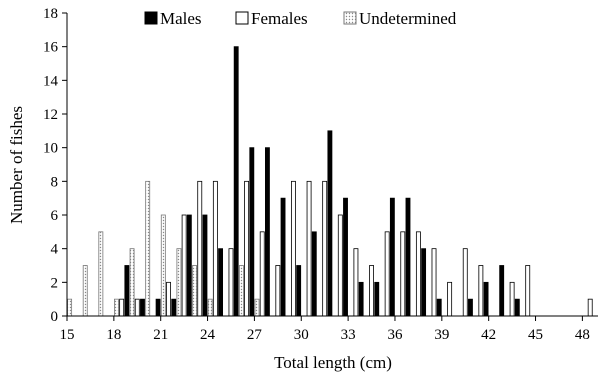 Image resolution: width=600 pixels, height=378 pixels. I want to click on y-tick-label: 16, so click(51, 48).